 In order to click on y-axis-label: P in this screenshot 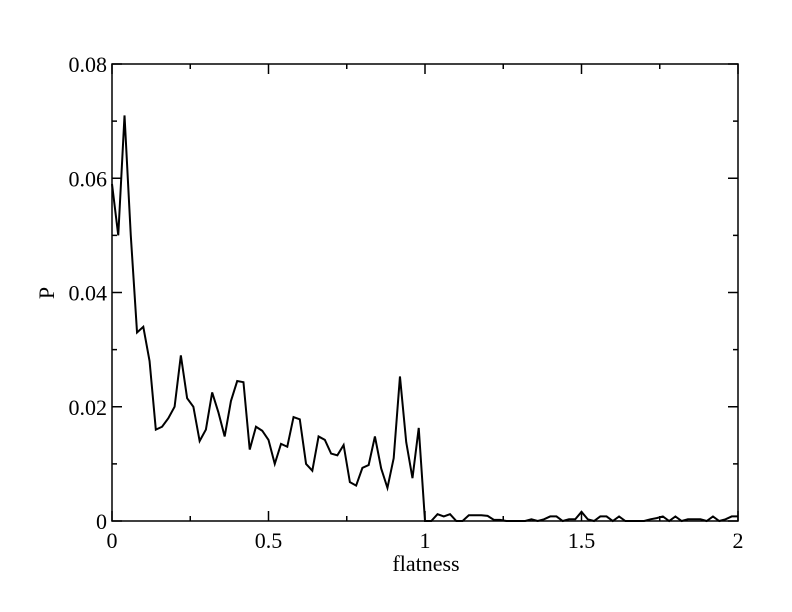, I will do `click(46, 293)`.